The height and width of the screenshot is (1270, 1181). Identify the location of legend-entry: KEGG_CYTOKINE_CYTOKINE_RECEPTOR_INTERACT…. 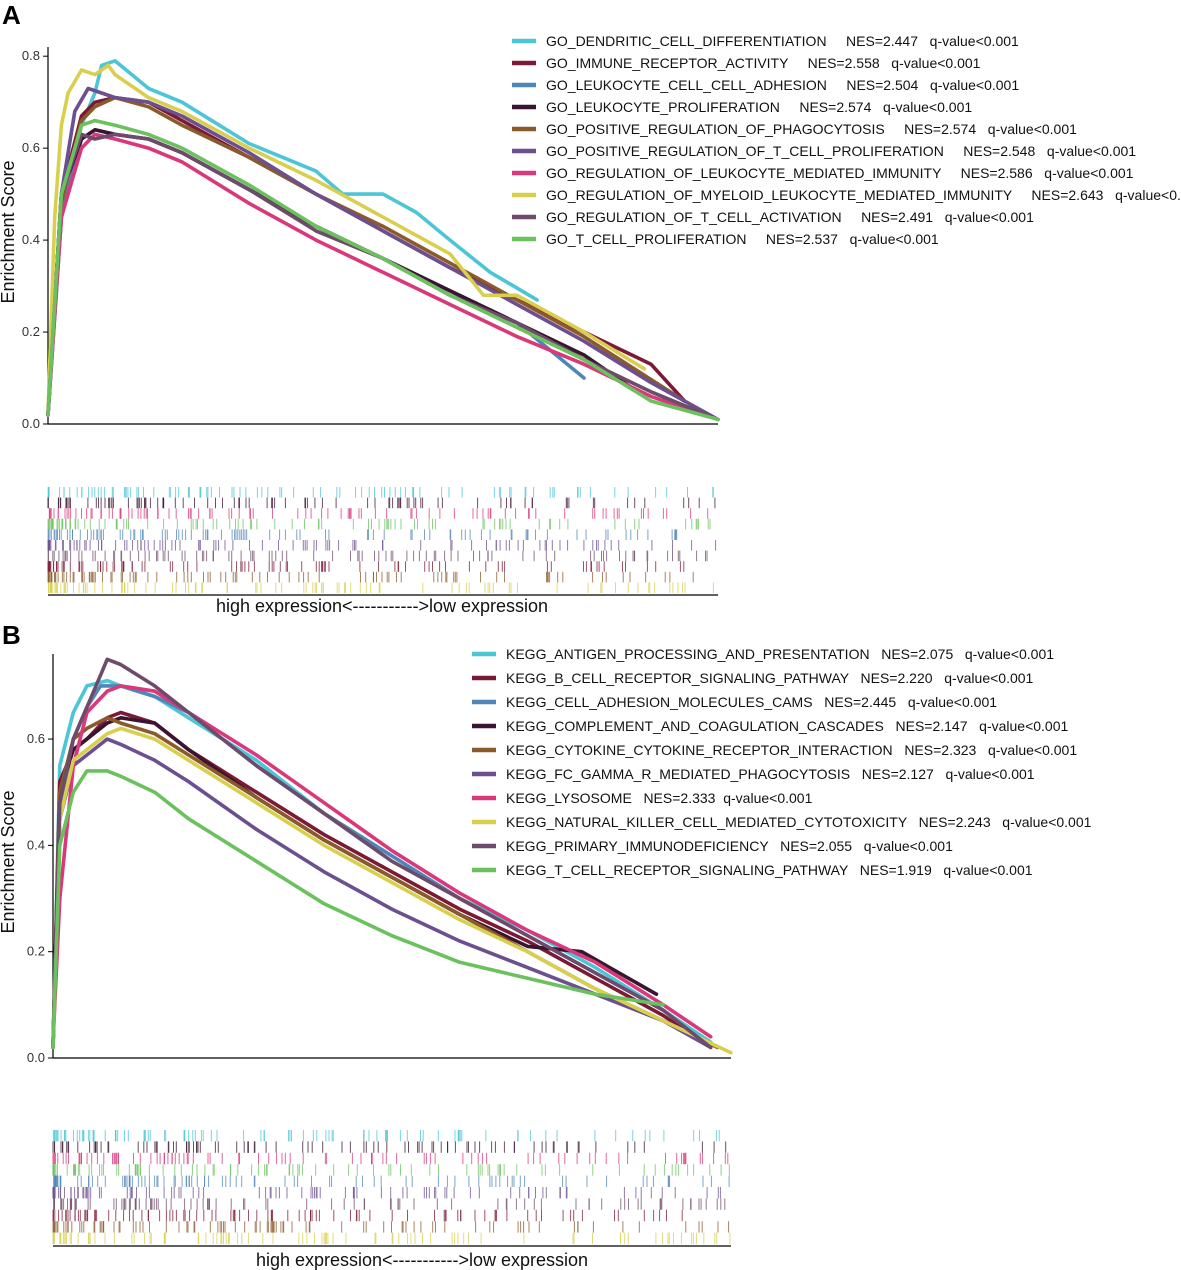
(791, 750).